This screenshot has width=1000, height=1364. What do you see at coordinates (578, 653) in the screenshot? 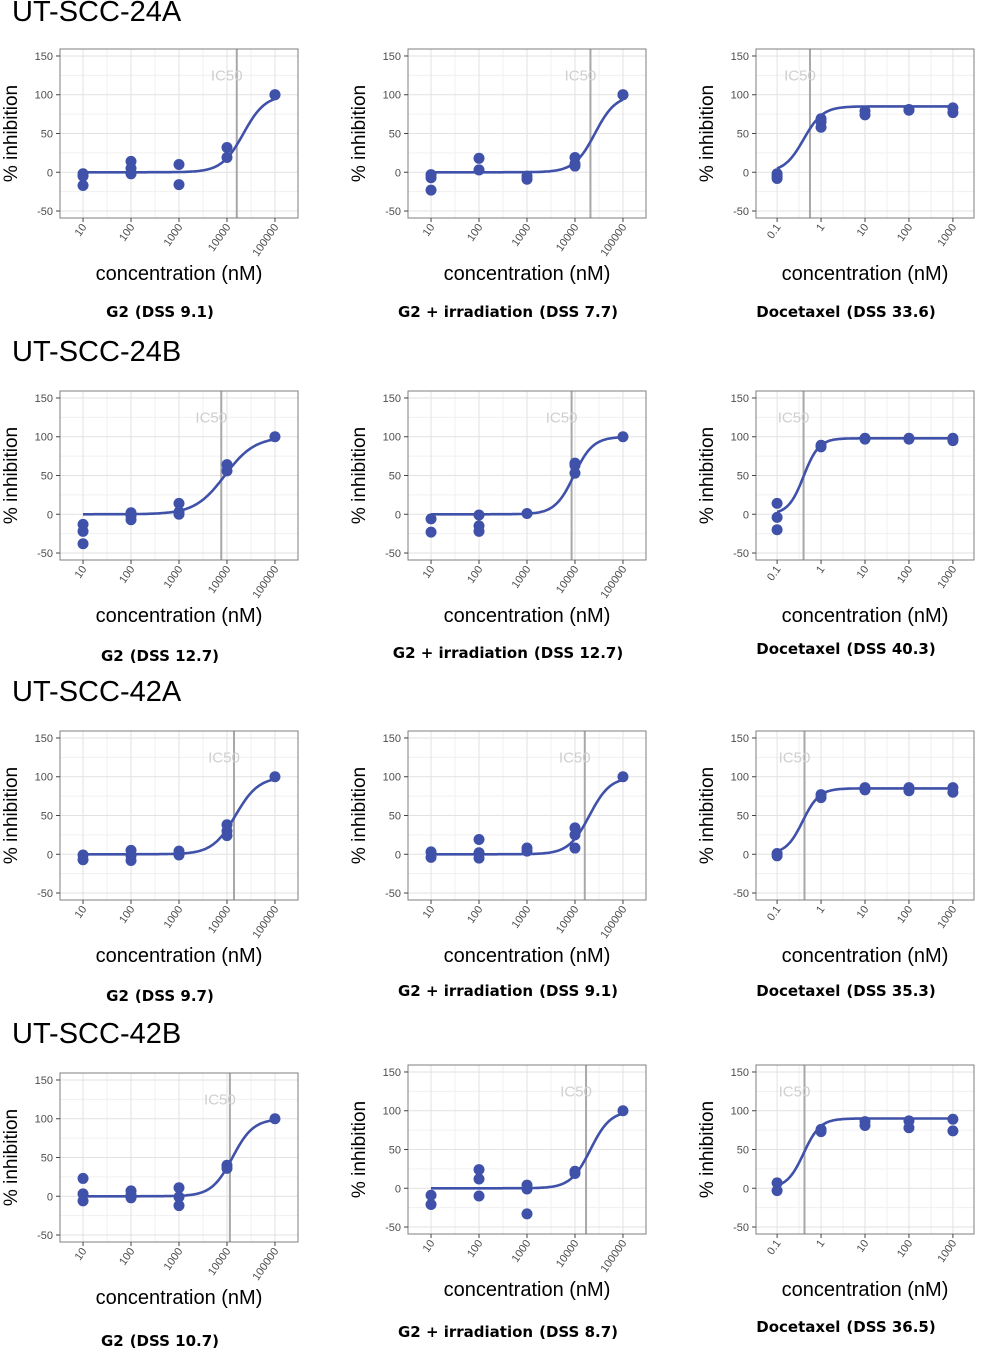
I see `dss-score: (DSS 12.7)` at bounding box center [578, 653].